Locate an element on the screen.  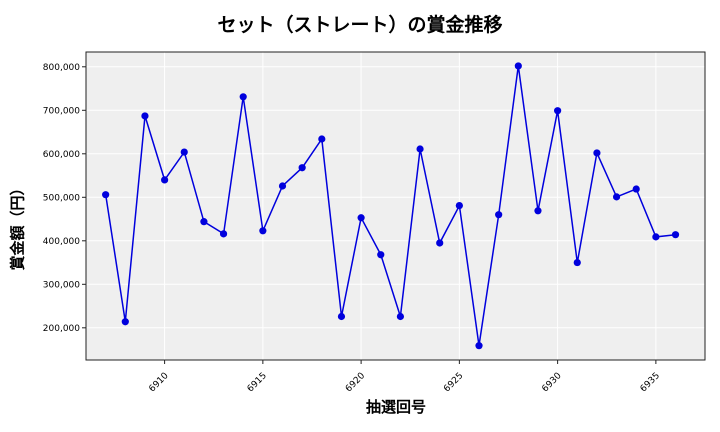
x-tick-label: 6920 is located at coordinates (355, 382).